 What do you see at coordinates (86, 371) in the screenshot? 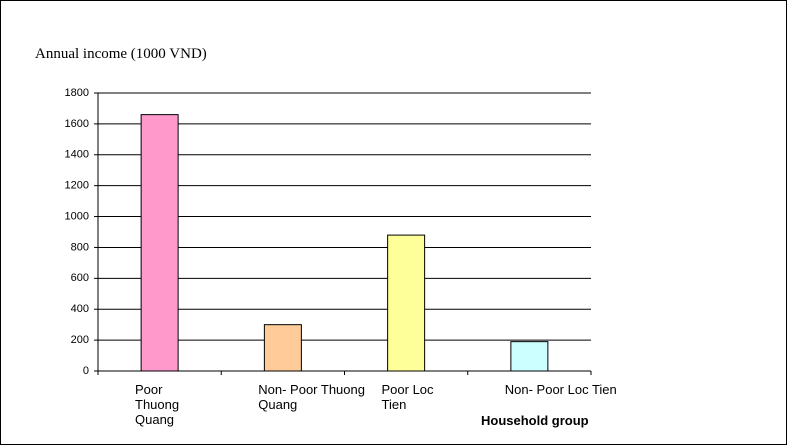
I see `y-tick-label: 0` at bounding box center [86, 371].